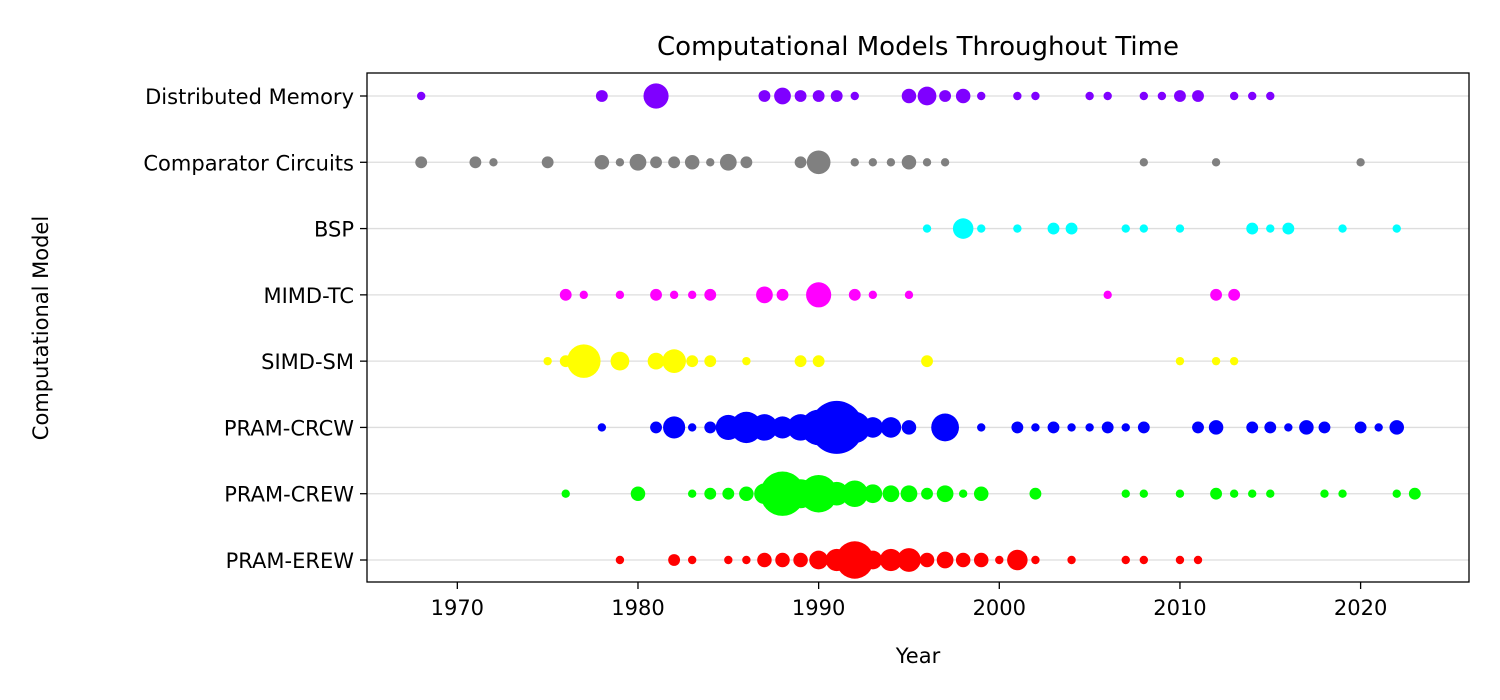 The image size is (1500, 700). I want to click on x-tick-label-1980: 1980, so click(637, 608).